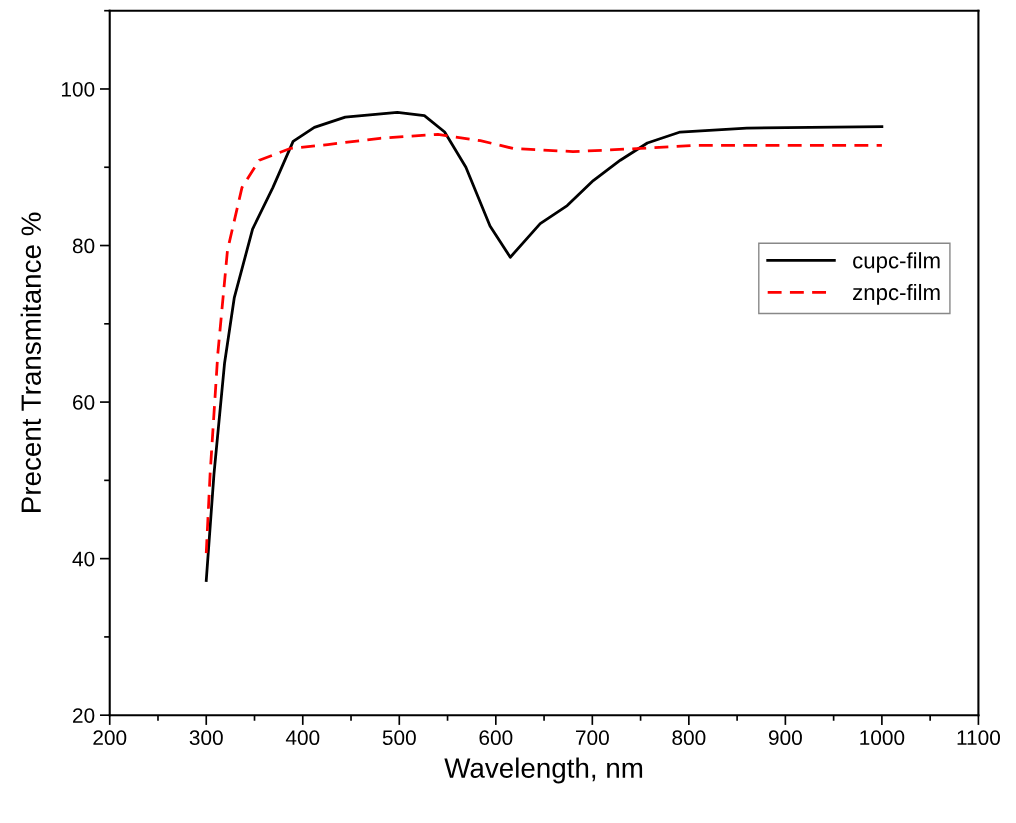  Describe the element at coordinates (689, 738) in the screenshot. I see `x-tick-label: 800` at that location.